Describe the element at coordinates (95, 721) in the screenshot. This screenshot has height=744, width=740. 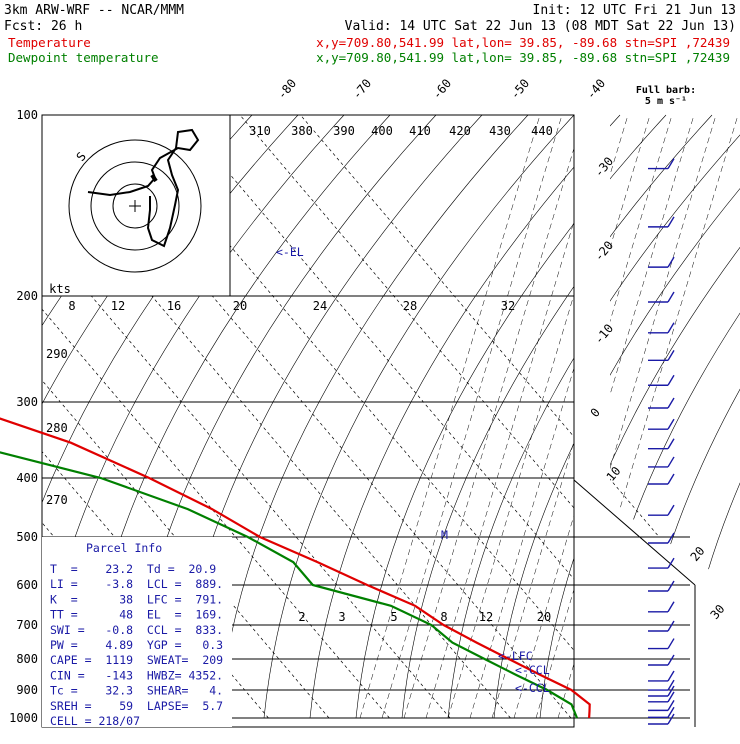
I see `parcel-row: CELL = 218/07` at that location.